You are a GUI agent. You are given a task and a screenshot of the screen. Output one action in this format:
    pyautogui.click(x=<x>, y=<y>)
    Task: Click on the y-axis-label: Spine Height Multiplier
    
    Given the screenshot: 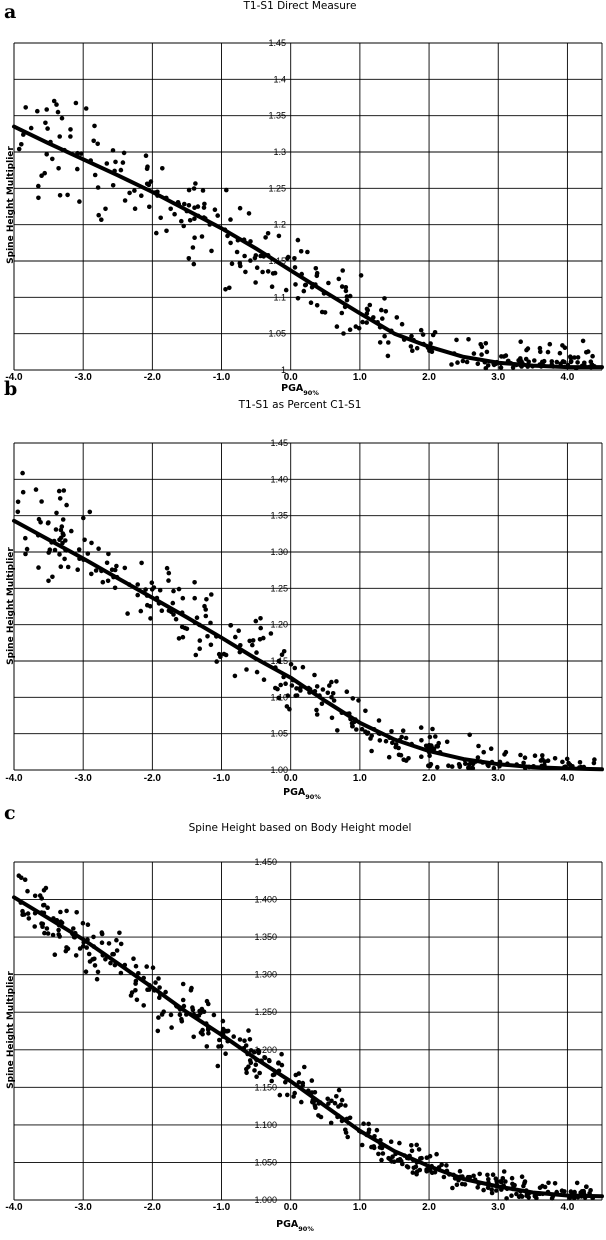 What is the action you would take?
    pyautogui.click(x=11, y=606)
    